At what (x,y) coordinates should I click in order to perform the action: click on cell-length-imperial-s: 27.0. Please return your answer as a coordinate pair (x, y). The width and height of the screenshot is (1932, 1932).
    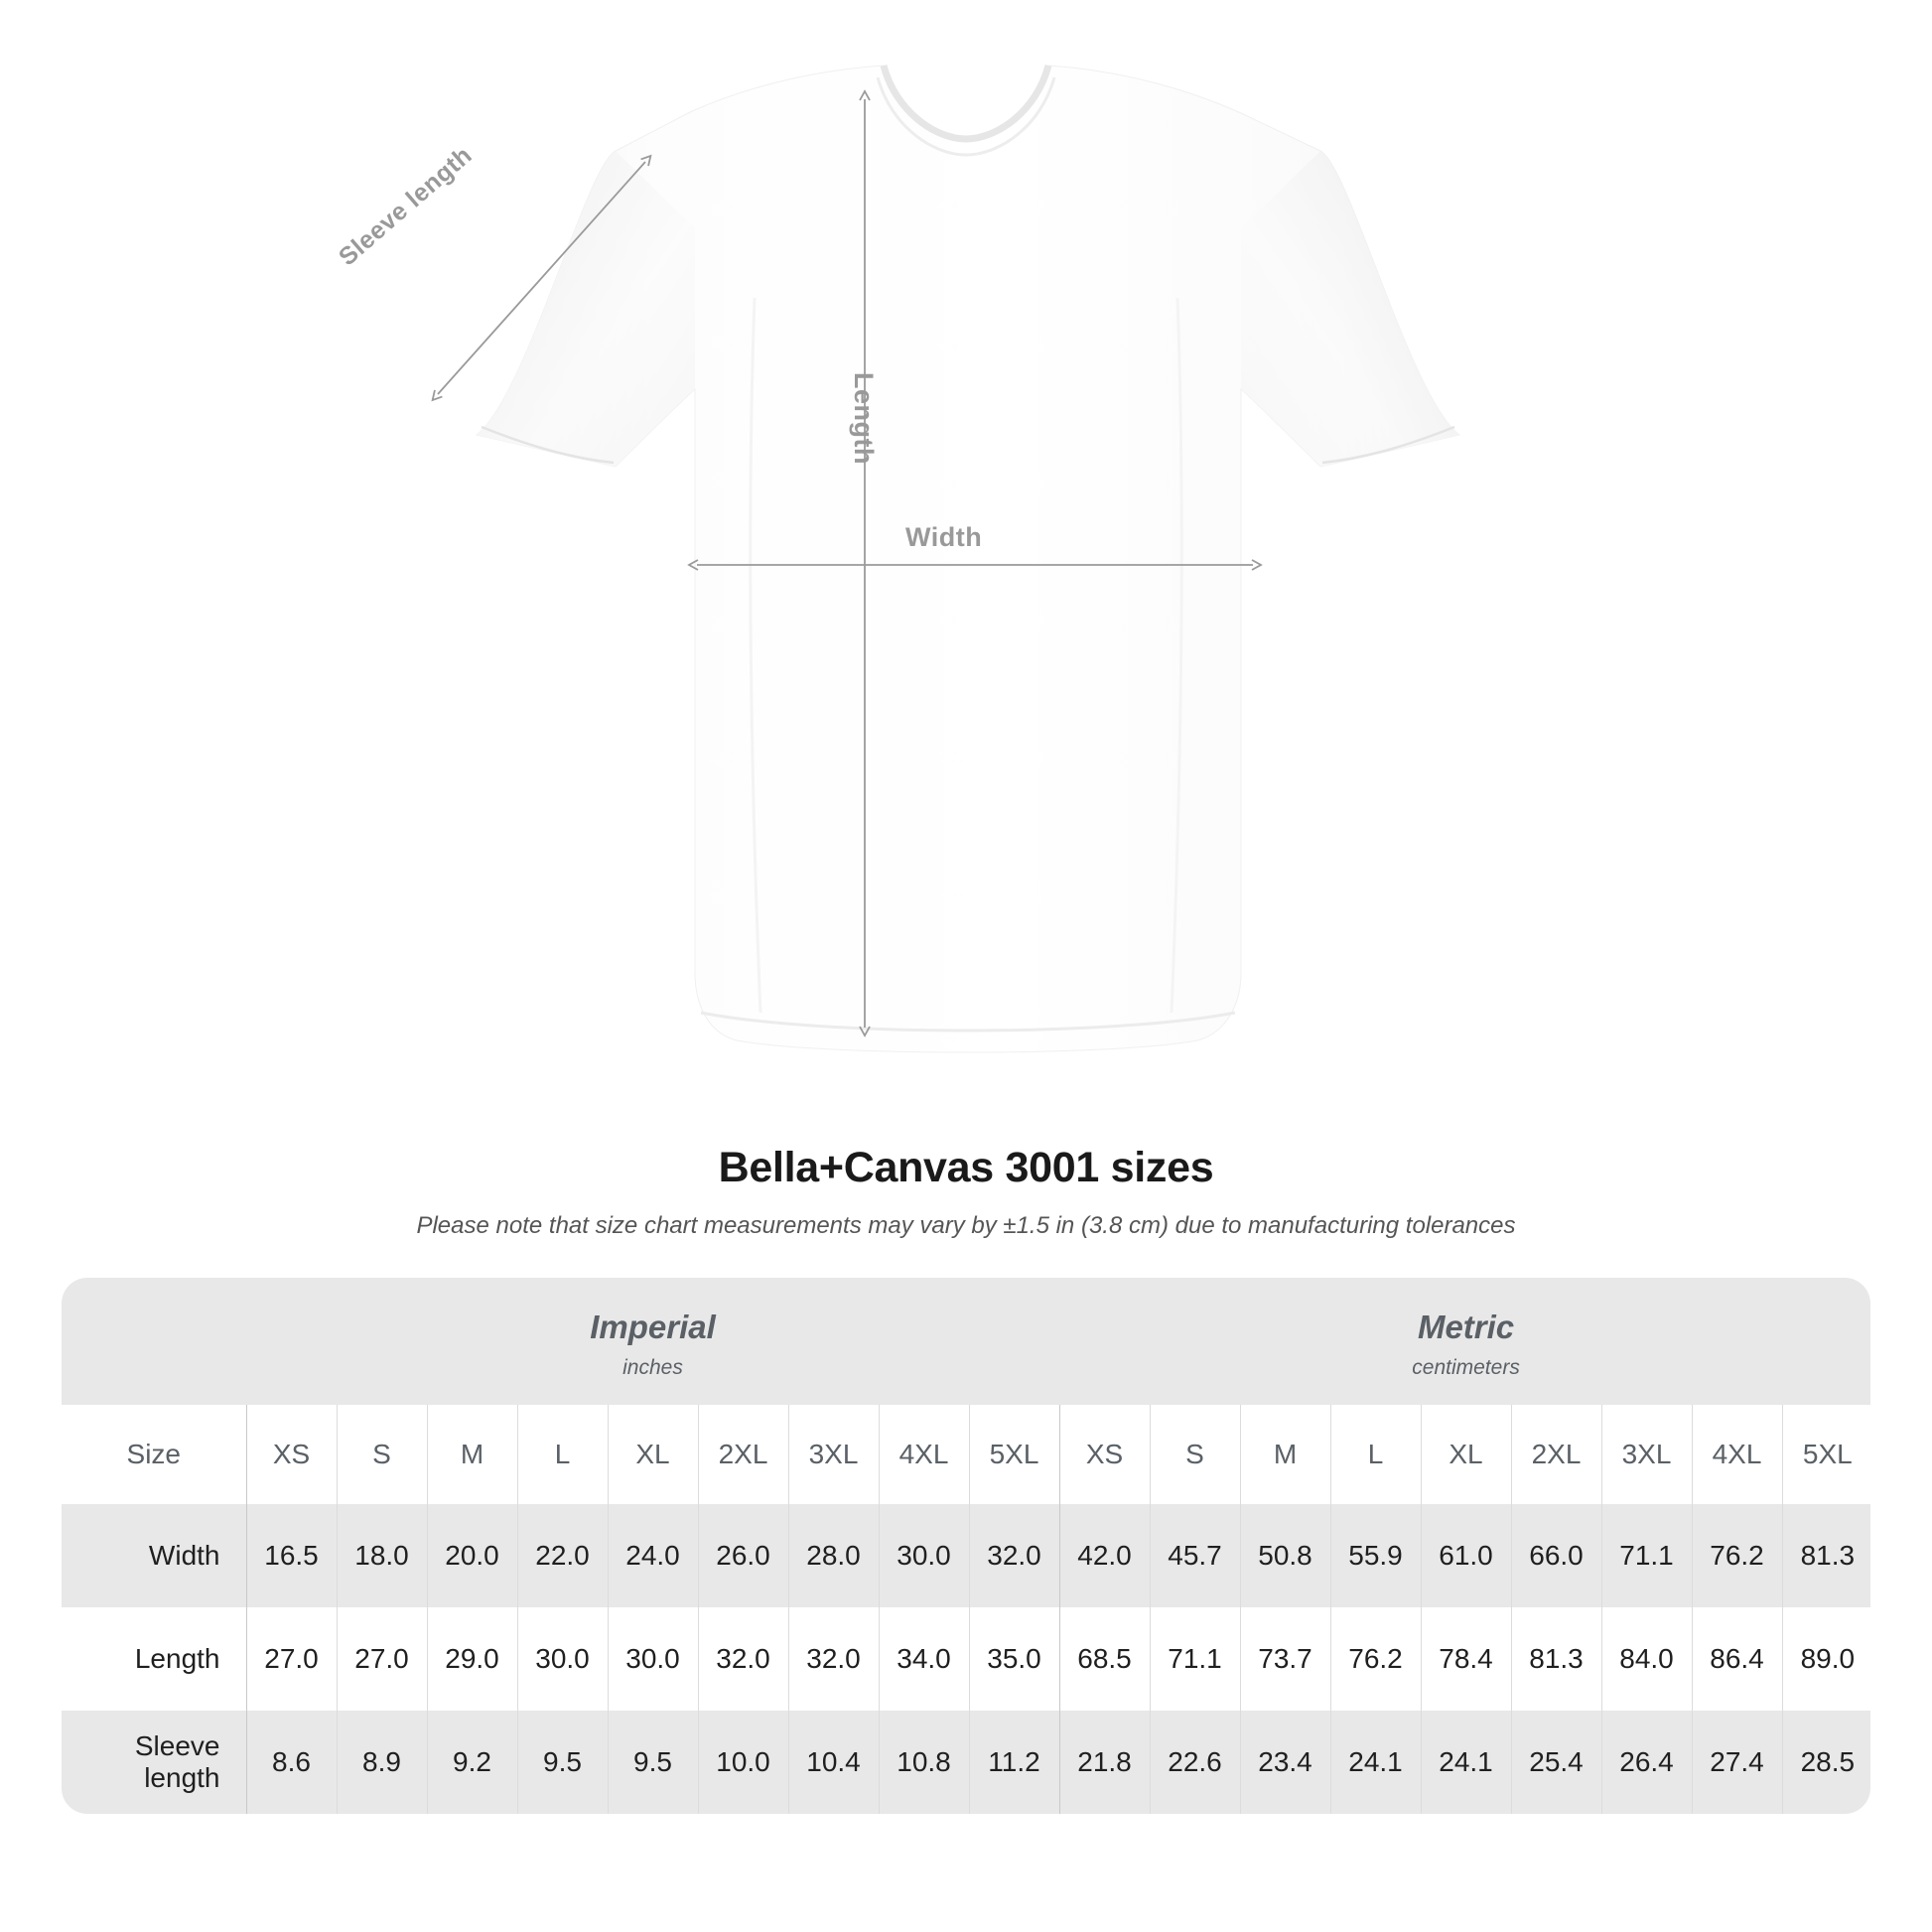
    Looking at the image, I should click on (381, 1659).